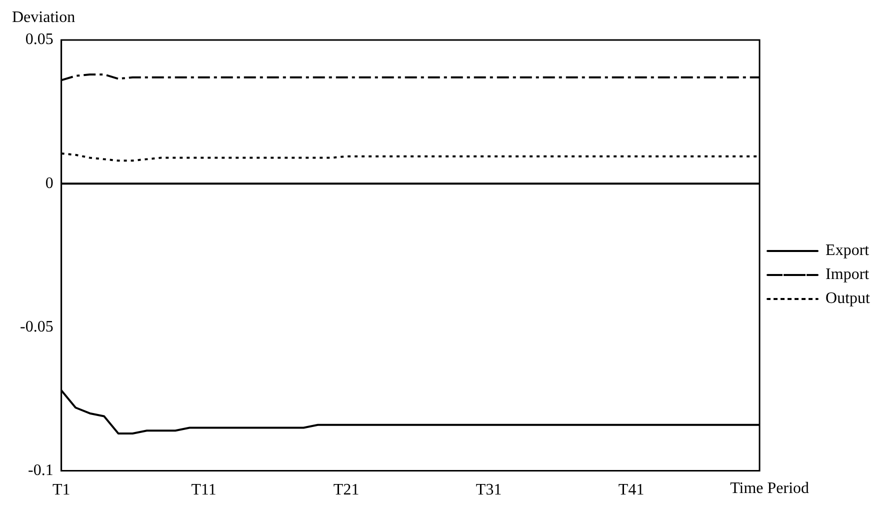 This screenshot has height=522, width=896. What do you see at coordinates (489, 490) in the screenshot?
I see `x-tick-label: T31` at bounding box center [489, 490].